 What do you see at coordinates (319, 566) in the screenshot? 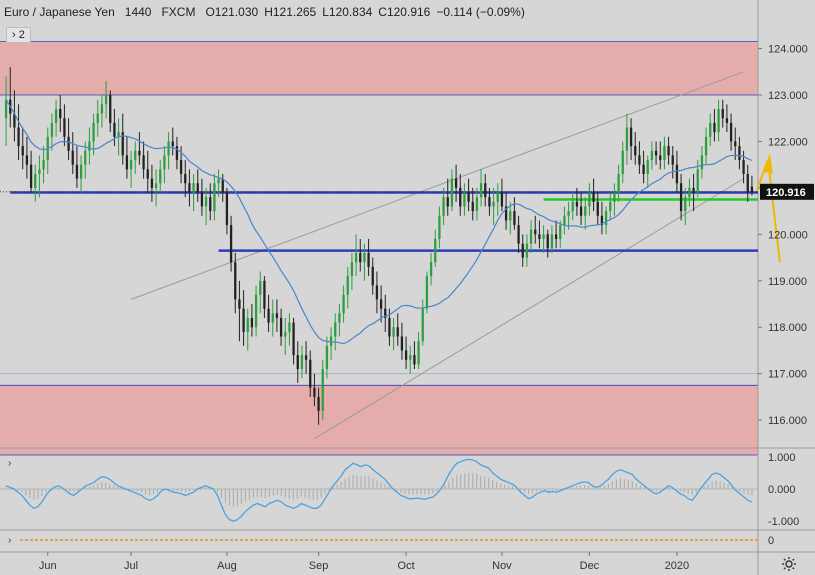
I see `x-tick-label: Sep` at bounding box center [319, 566].